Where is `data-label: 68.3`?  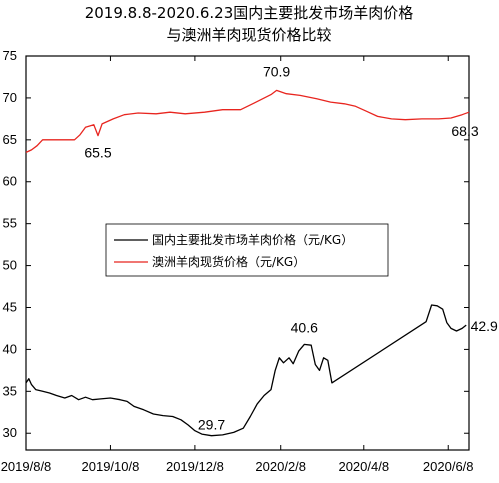
data-label: 68.3 is located at coordinates (464, 131).